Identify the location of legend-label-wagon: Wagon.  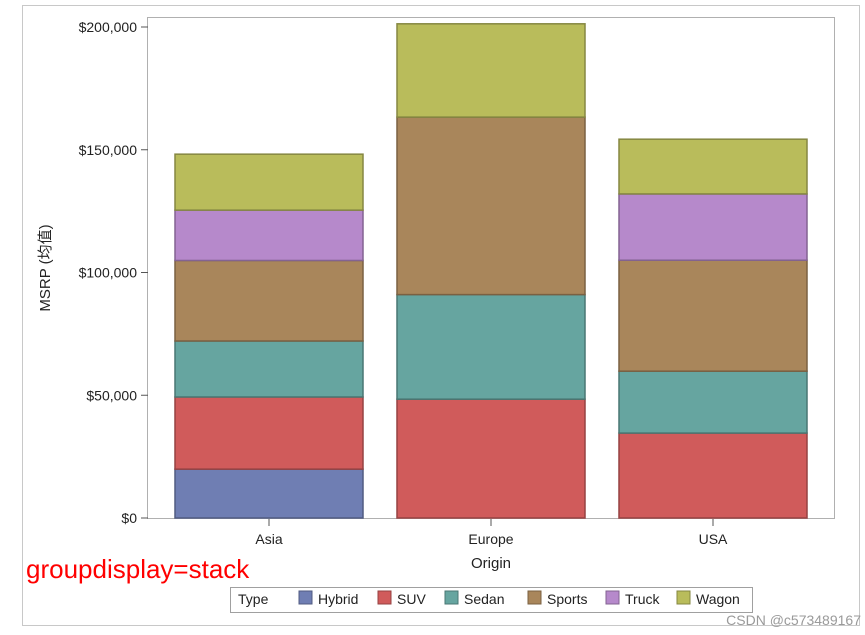
(718, 599).